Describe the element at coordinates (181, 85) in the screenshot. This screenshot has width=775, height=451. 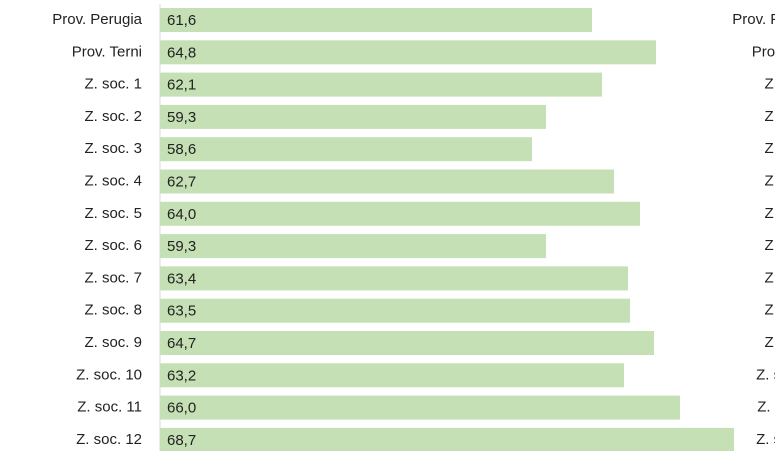
I see `value-label: 62,1` at that location.